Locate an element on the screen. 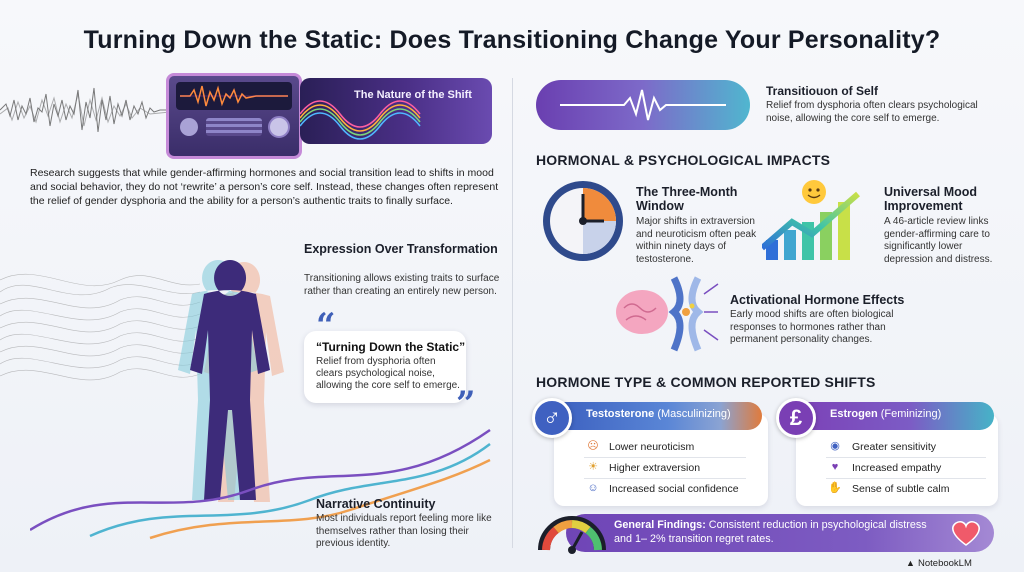 The width and height of the screenshot is (1024, 572). quote-card is located at coordinates (385, 367).